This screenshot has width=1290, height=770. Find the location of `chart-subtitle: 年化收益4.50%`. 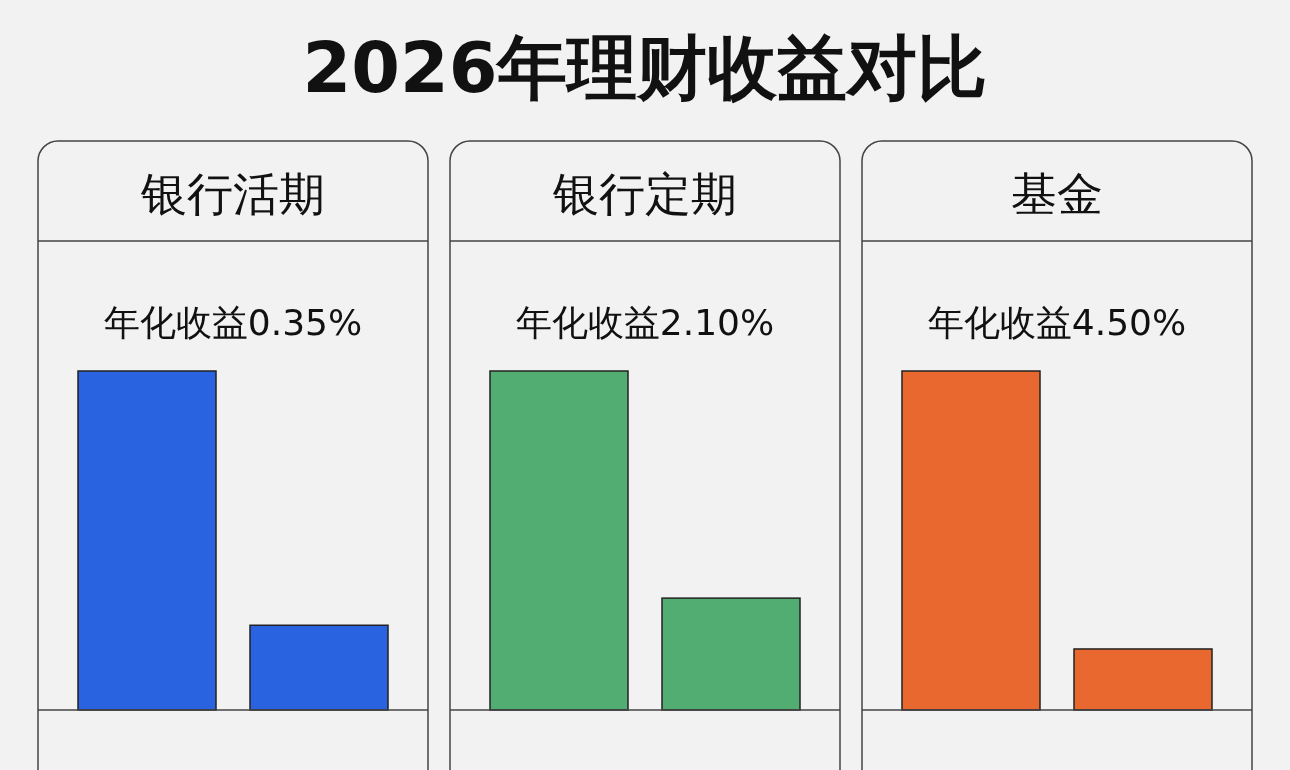

chart-subtitle: 年化收益4.50% is located at coordinates (1057, 322).